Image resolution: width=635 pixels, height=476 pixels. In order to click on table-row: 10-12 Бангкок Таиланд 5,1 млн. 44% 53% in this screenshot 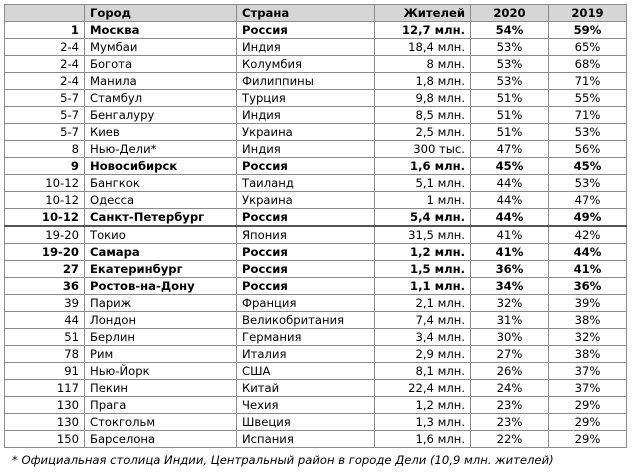, I will do `click(315, 183)`.